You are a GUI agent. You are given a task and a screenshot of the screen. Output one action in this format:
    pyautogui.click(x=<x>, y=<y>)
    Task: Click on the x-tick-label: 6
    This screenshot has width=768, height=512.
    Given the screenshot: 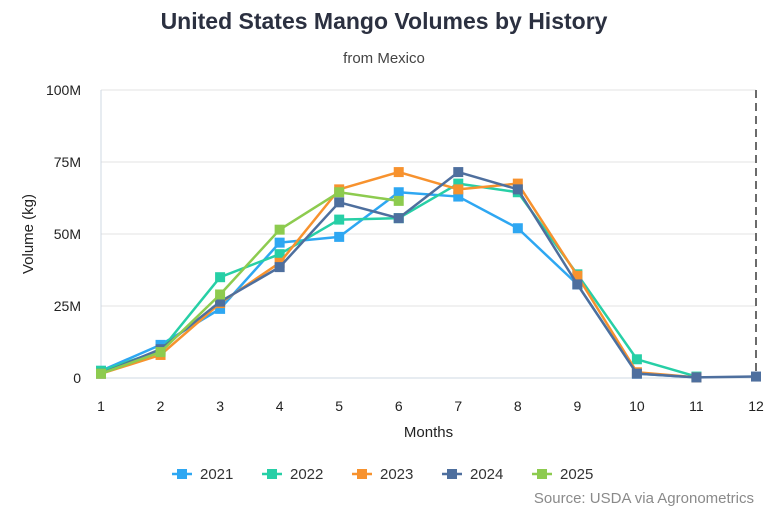 What is the action you would take?
    pyautogui.click(x=399, y=406)
    